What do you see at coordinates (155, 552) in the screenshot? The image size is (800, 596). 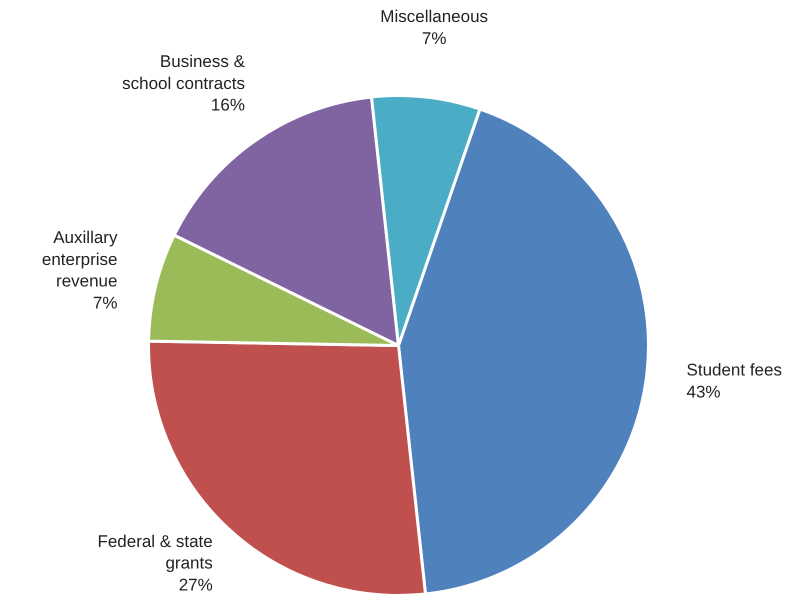 I see `slice-label: Federal & state grants` at bounding box center [155, 552].